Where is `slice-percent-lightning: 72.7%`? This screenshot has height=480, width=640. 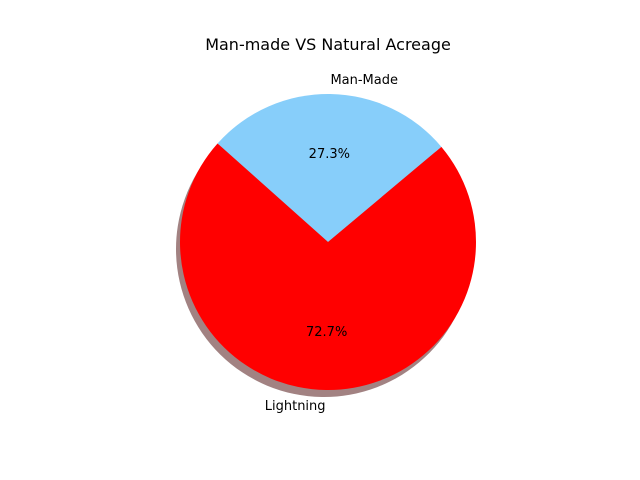 slice-percent-lightning: 72.7% is located at coordinates (326, 332).